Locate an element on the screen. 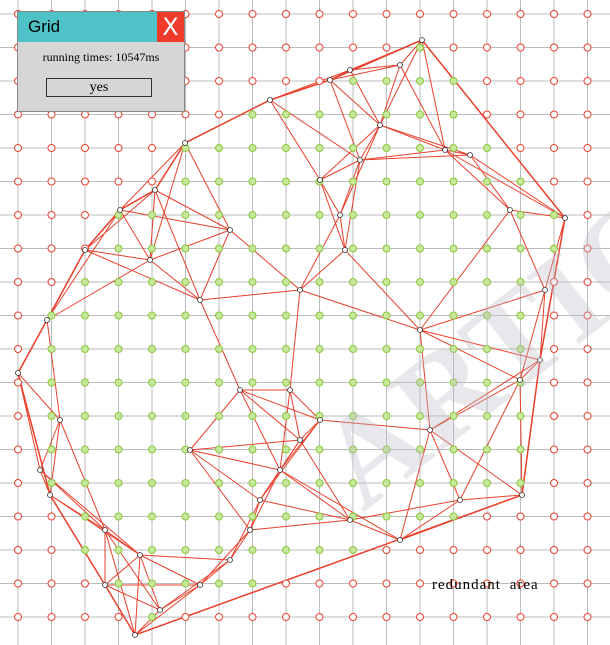 This screenshot has height=645, width=610. close-button: X is located at coordinates (170, 27).